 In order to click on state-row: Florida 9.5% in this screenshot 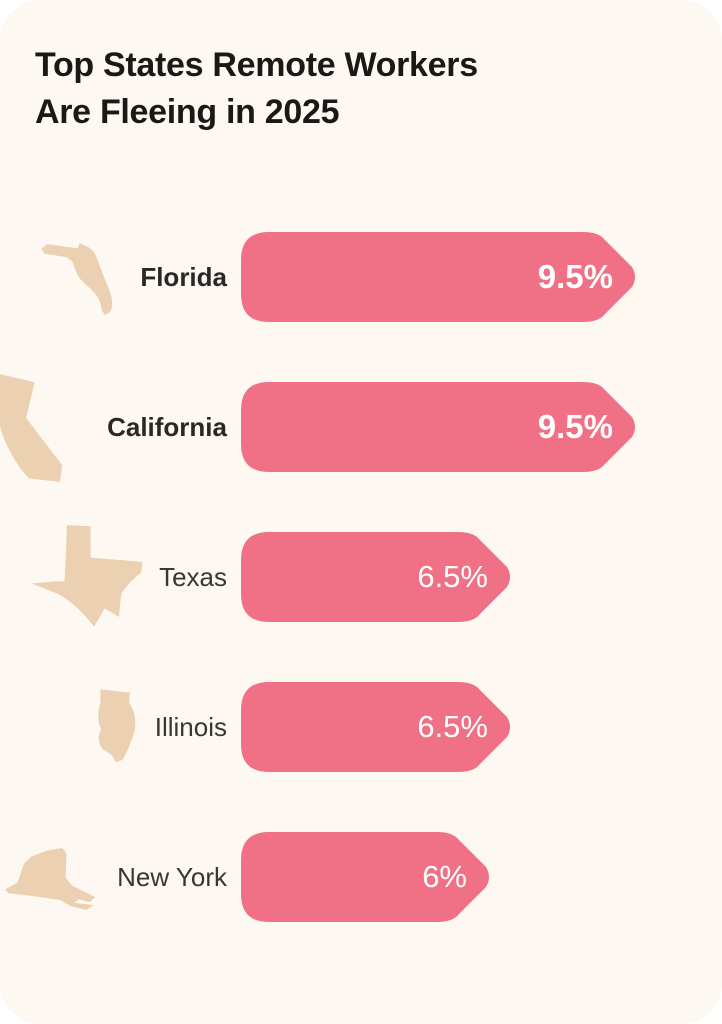, I will do `click(361, 277)`.